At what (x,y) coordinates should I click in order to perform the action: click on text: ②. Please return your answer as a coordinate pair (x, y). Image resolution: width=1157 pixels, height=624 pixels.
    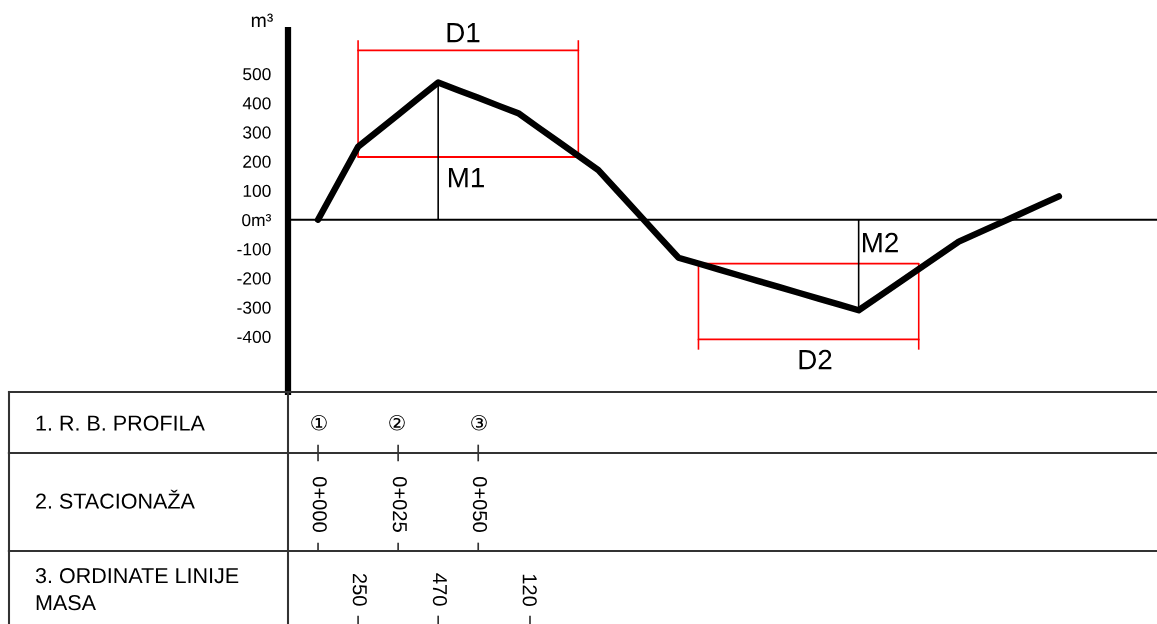
    Looking at the image, I should click on (397, 423).